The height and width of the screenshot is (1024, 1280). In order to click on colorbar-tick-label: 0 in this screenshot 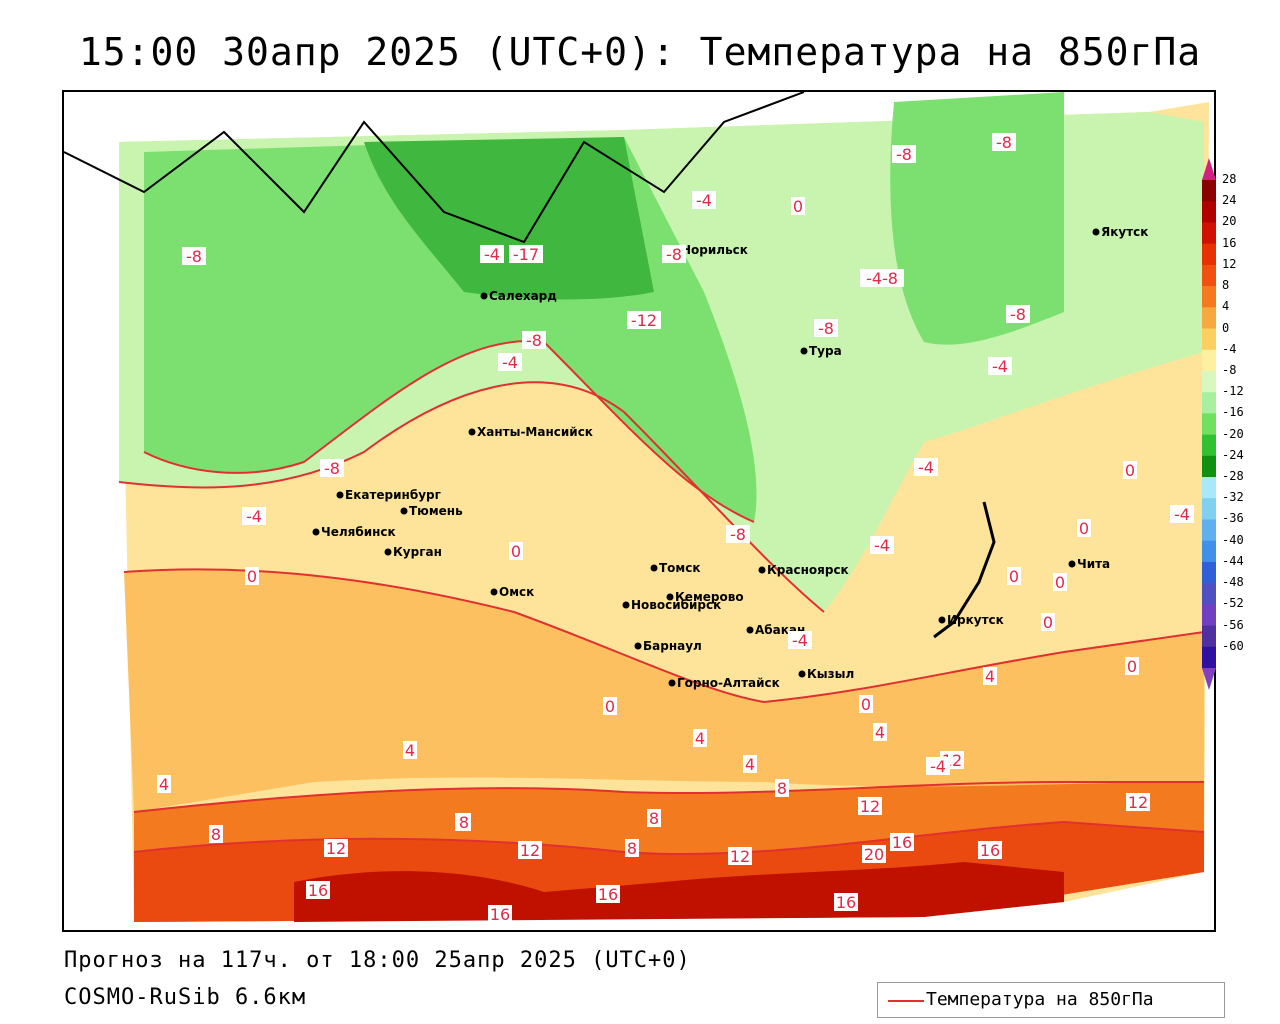, I will do `click(1226, 327)`.